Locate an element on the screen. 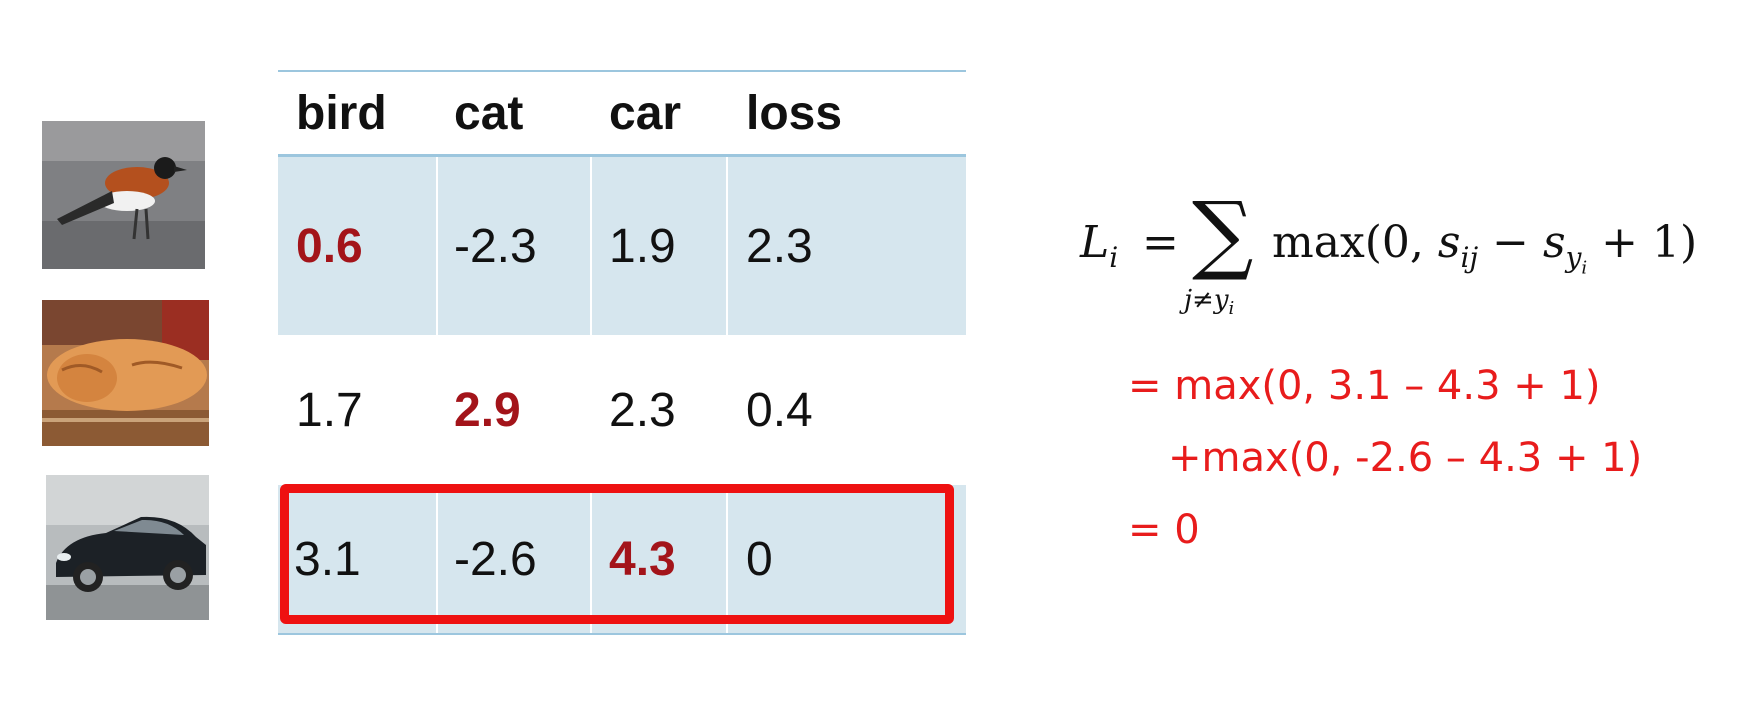 Image resolution: width=1752 pixels, height=702 pixels. score-cell: 1.7 is located at coordinates (329, 410).